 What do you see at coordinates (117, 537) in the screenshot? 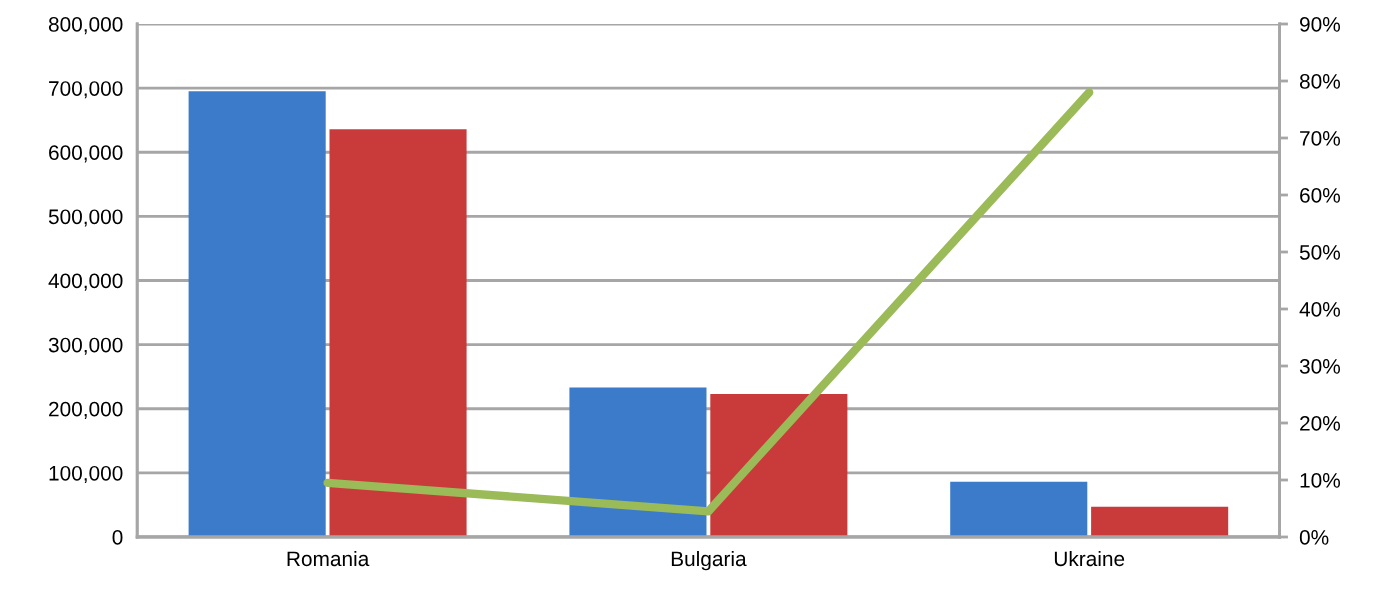
I see `y-tick-label: 0` at bounding box center [117, 537].